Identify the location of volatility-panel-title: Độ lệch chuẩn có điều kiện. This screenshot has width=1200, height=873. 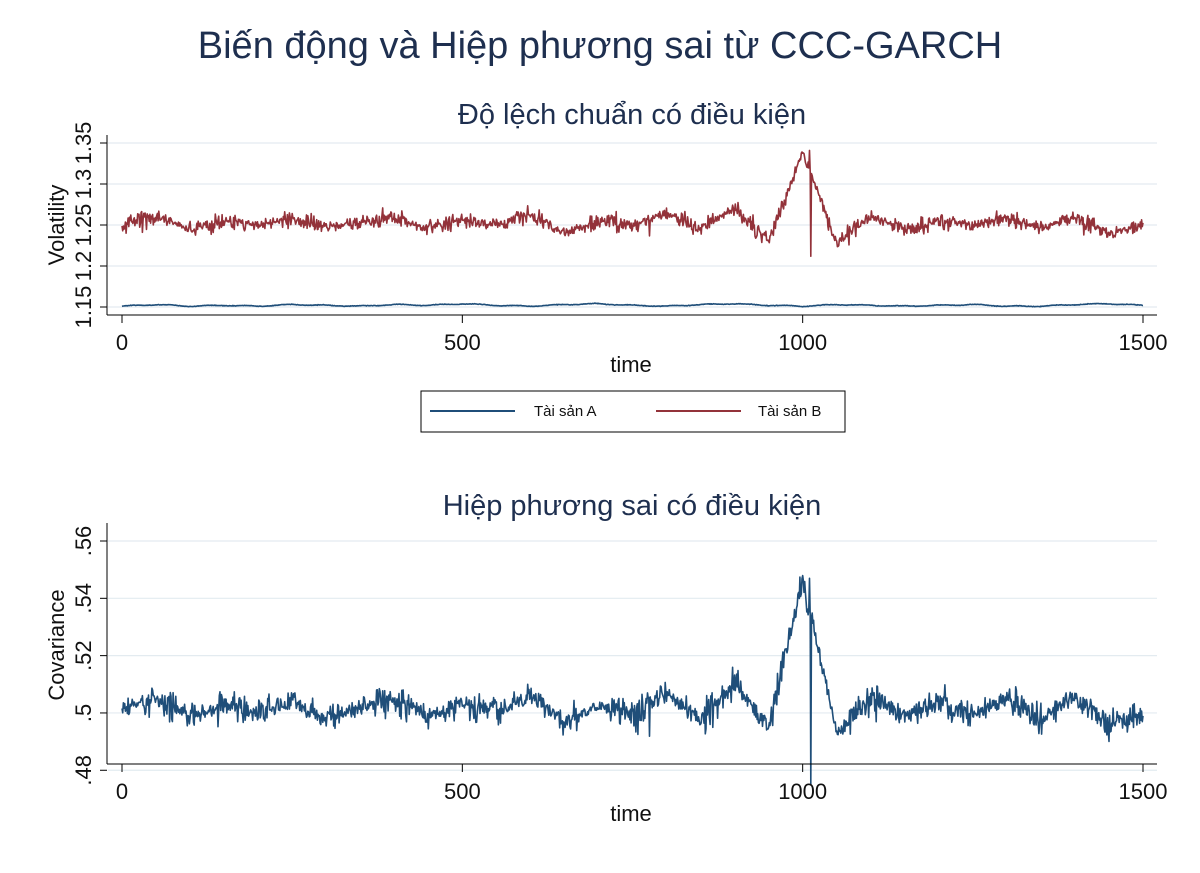
(632, 115).